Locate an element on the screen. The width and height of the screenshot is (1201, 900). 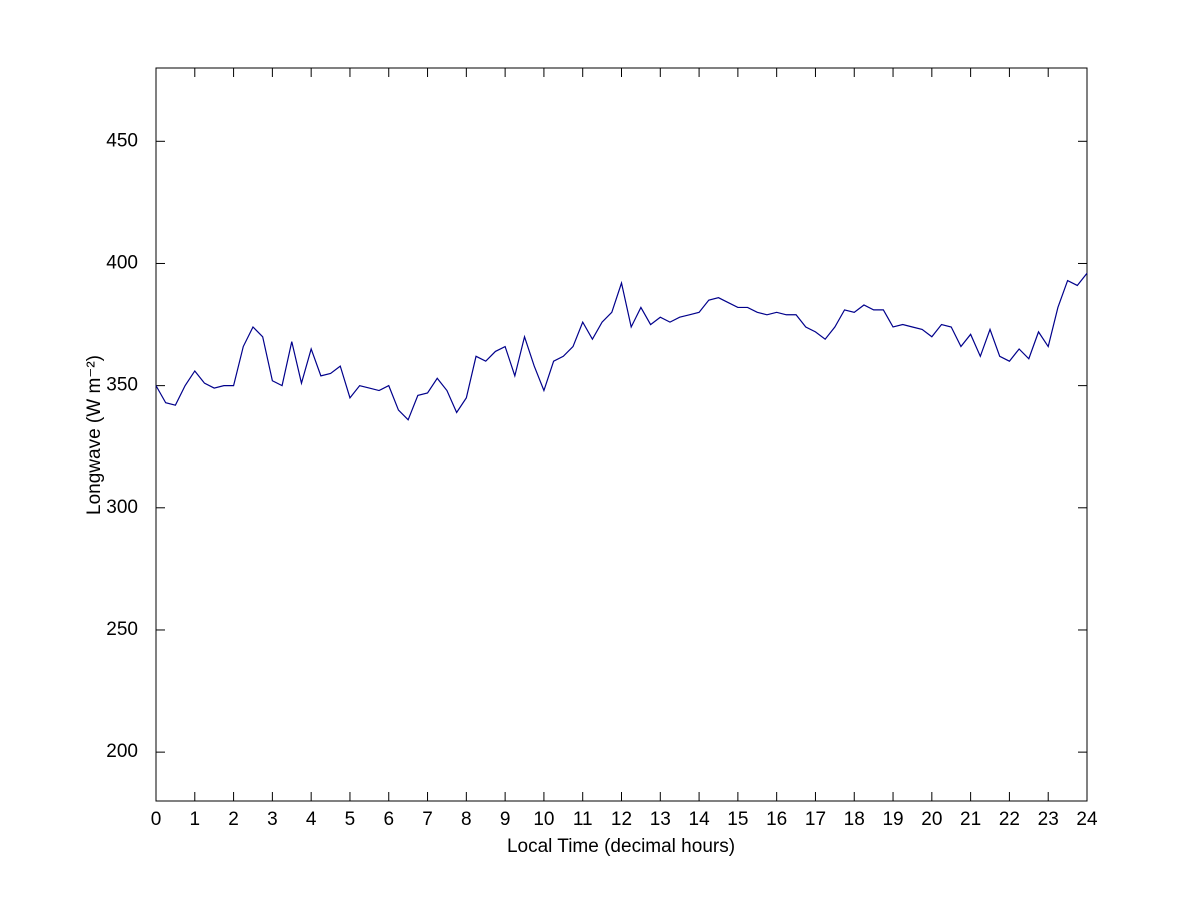
x-tick-label: 13 is located at coordinates (660, 819).